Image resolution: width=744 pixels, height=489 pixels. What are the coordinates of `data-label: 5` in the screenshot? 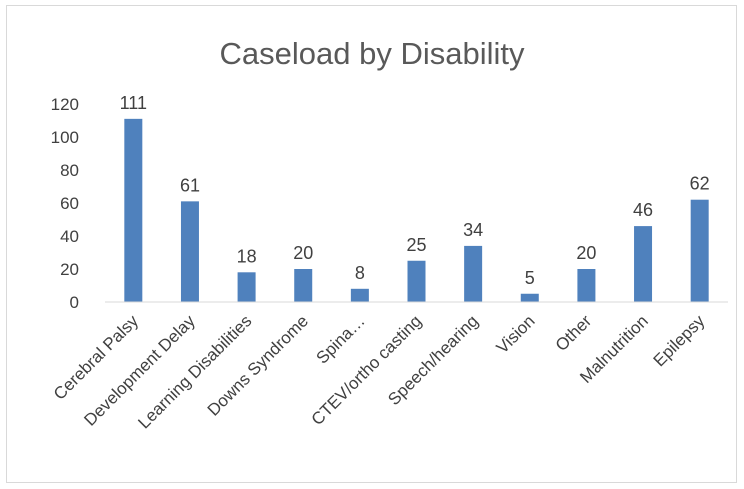 It's located at (530, 278).